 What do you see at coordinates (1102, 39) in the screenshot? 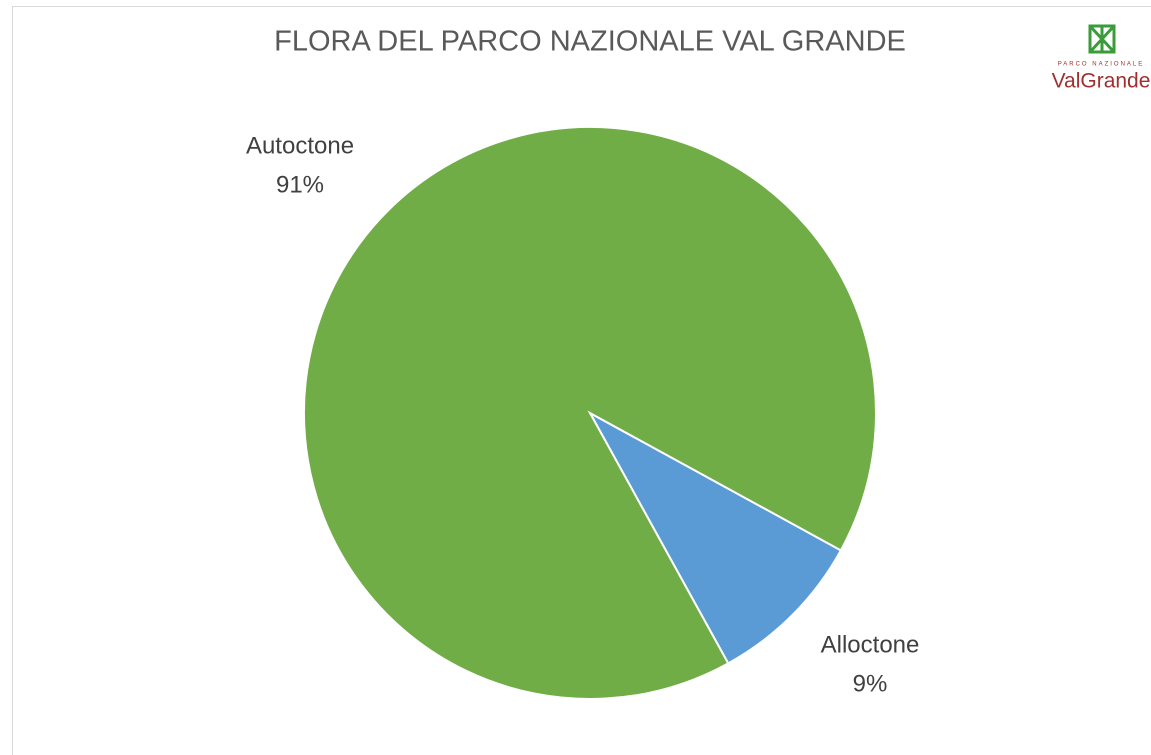
I see `logo-icon-lines` at bounding box center [1102, 39].